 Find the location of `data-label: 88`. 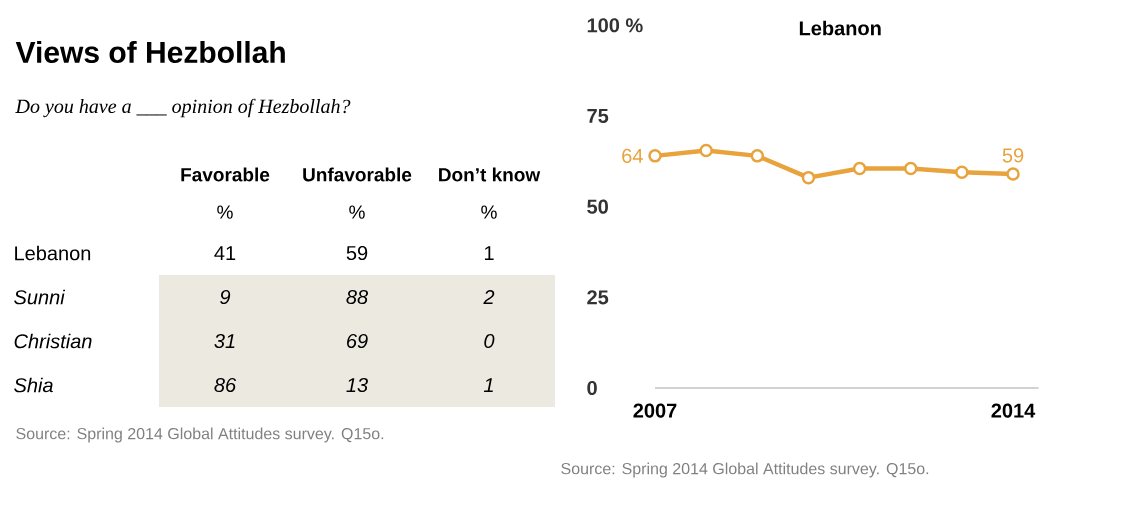

data-label: 88 is located at coordinates (357, 297).